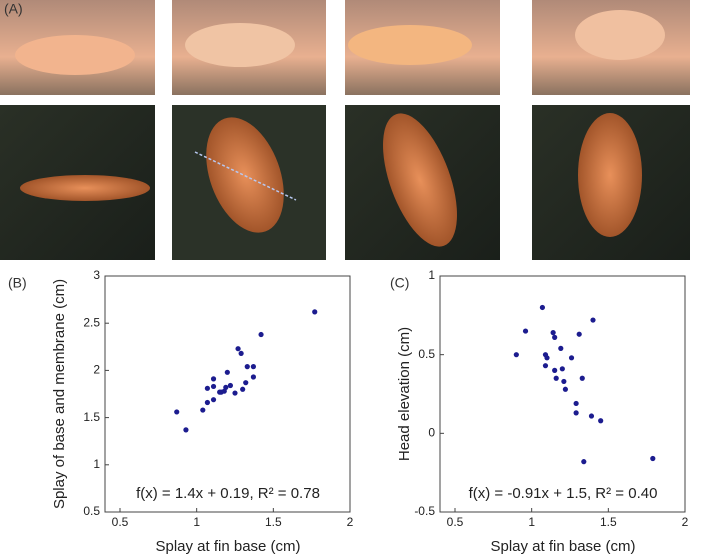  Describe the element at coordinates (424, 511) in the screenshot. I see `y-tick-label: -0.5` at that location.